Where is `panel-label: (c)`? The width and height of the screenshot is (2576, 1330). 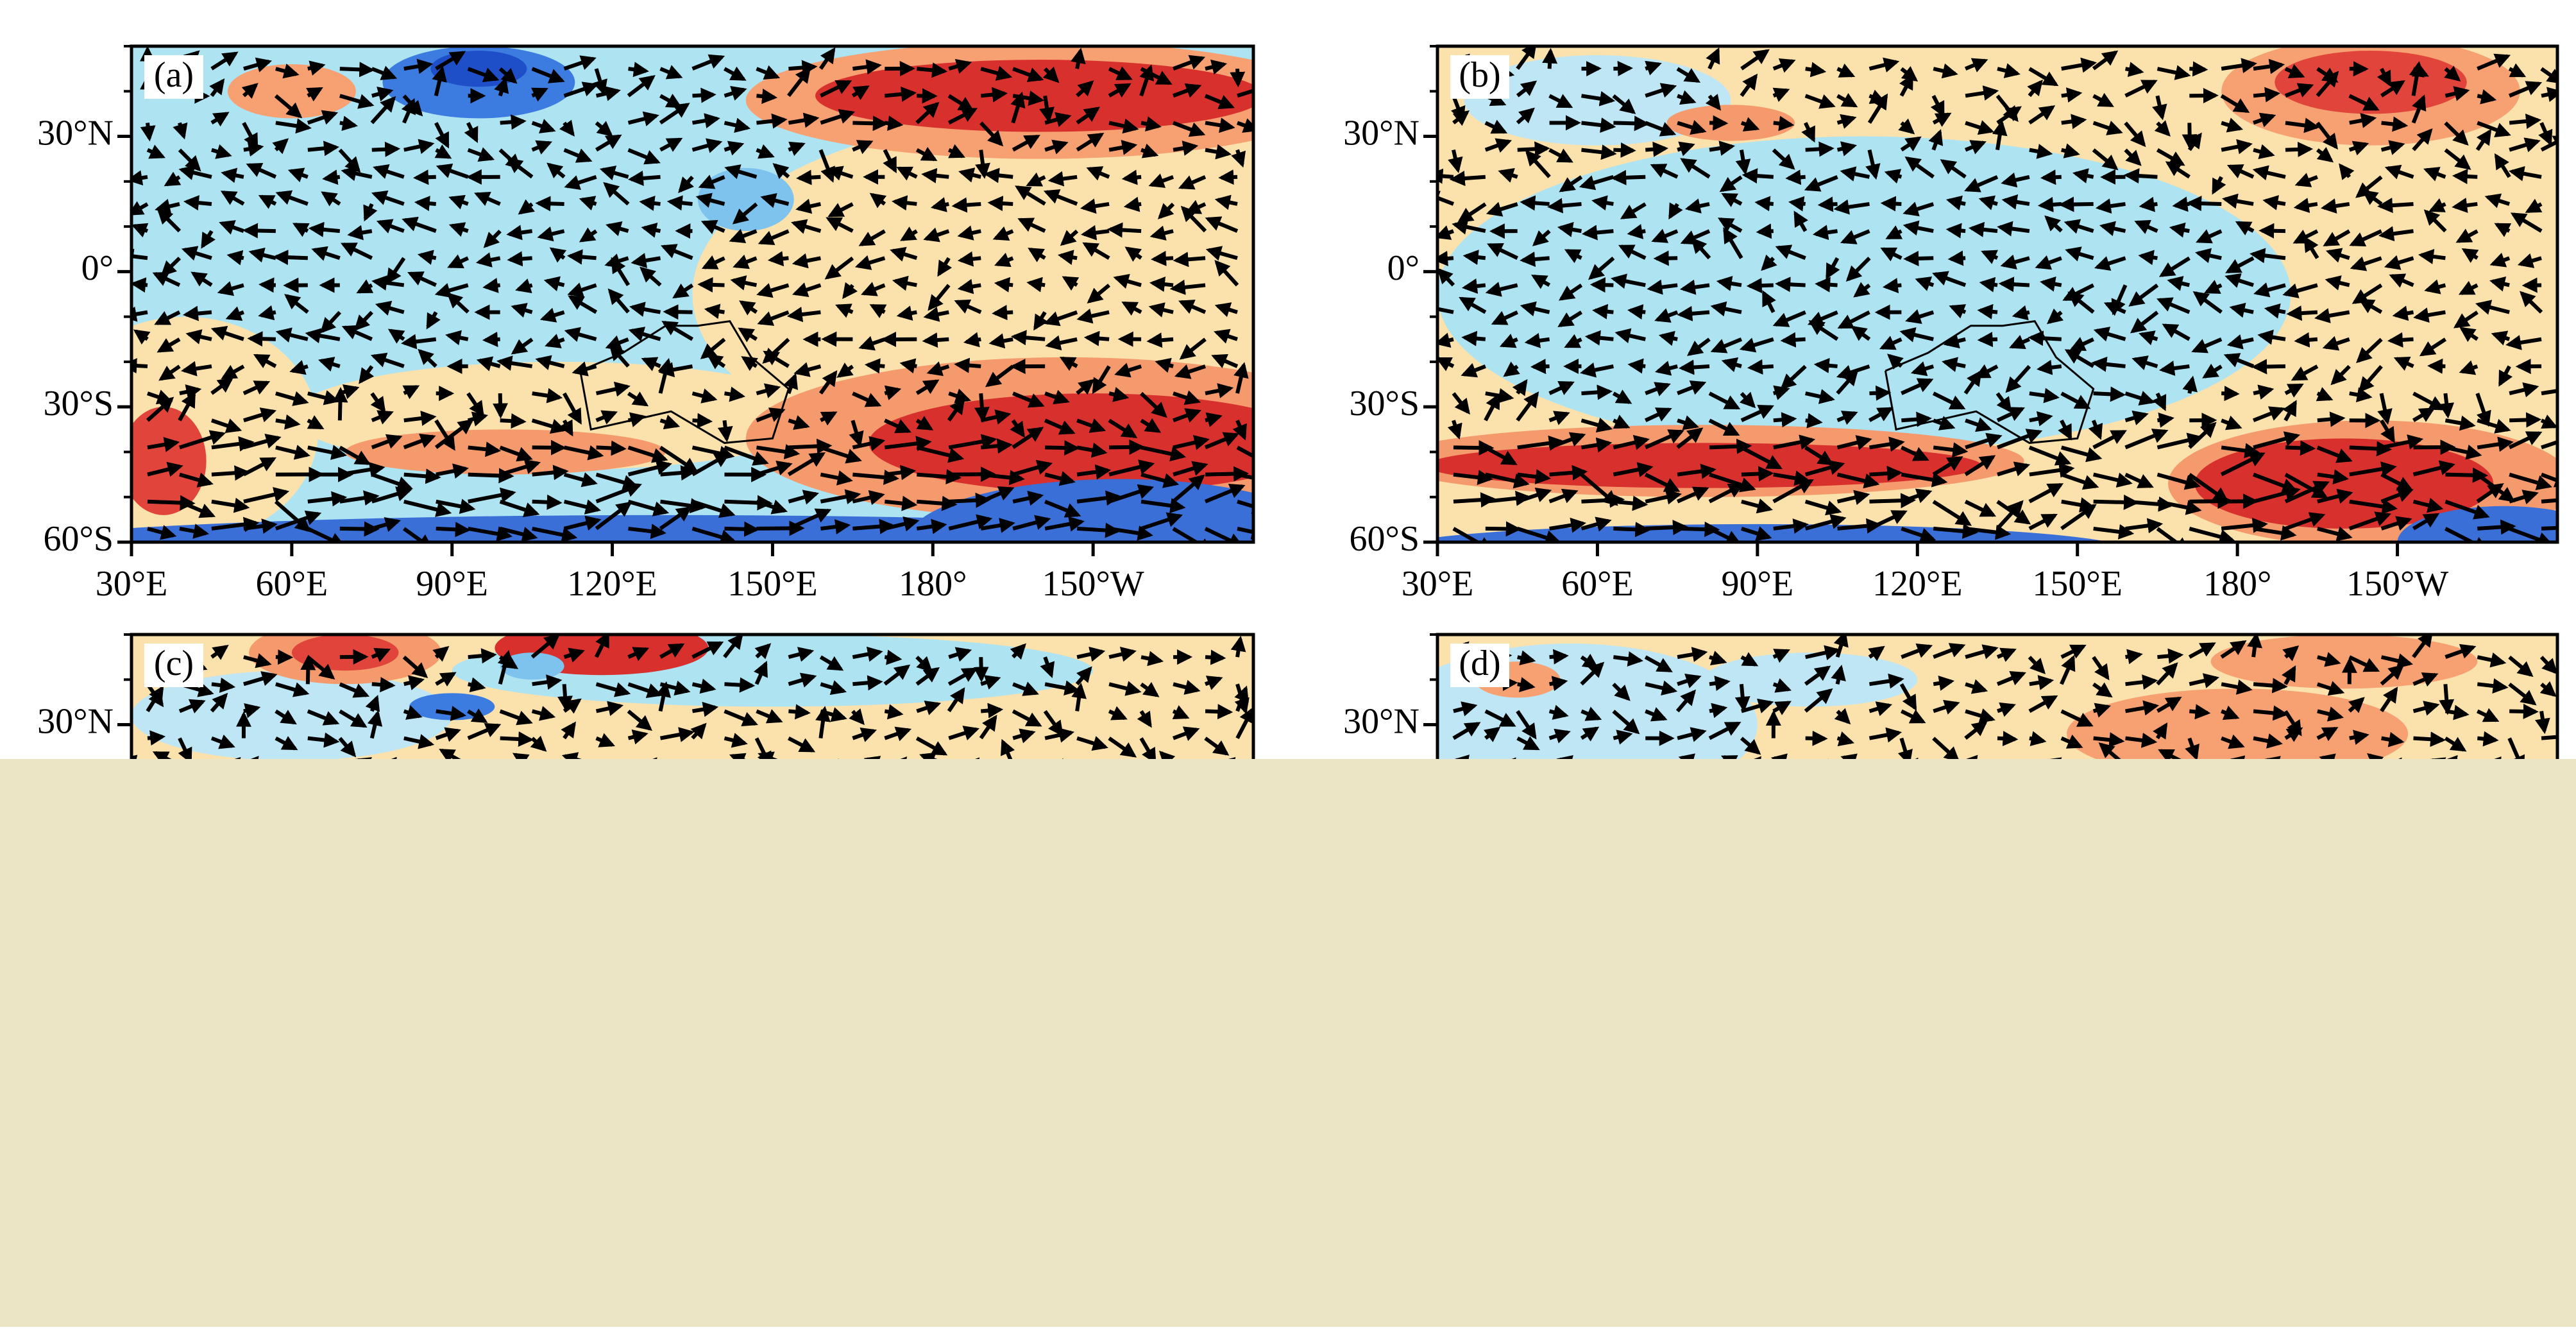 panel-label: (c) is located at coordinates (174, 663).